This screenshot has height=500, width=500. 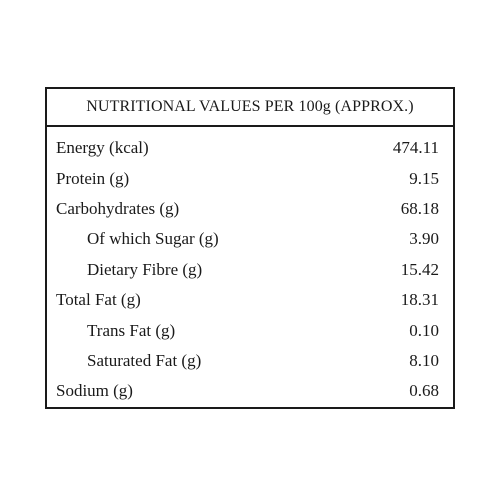 I want to click on nutrient-value: 9.15, so click(x=424, y=178).